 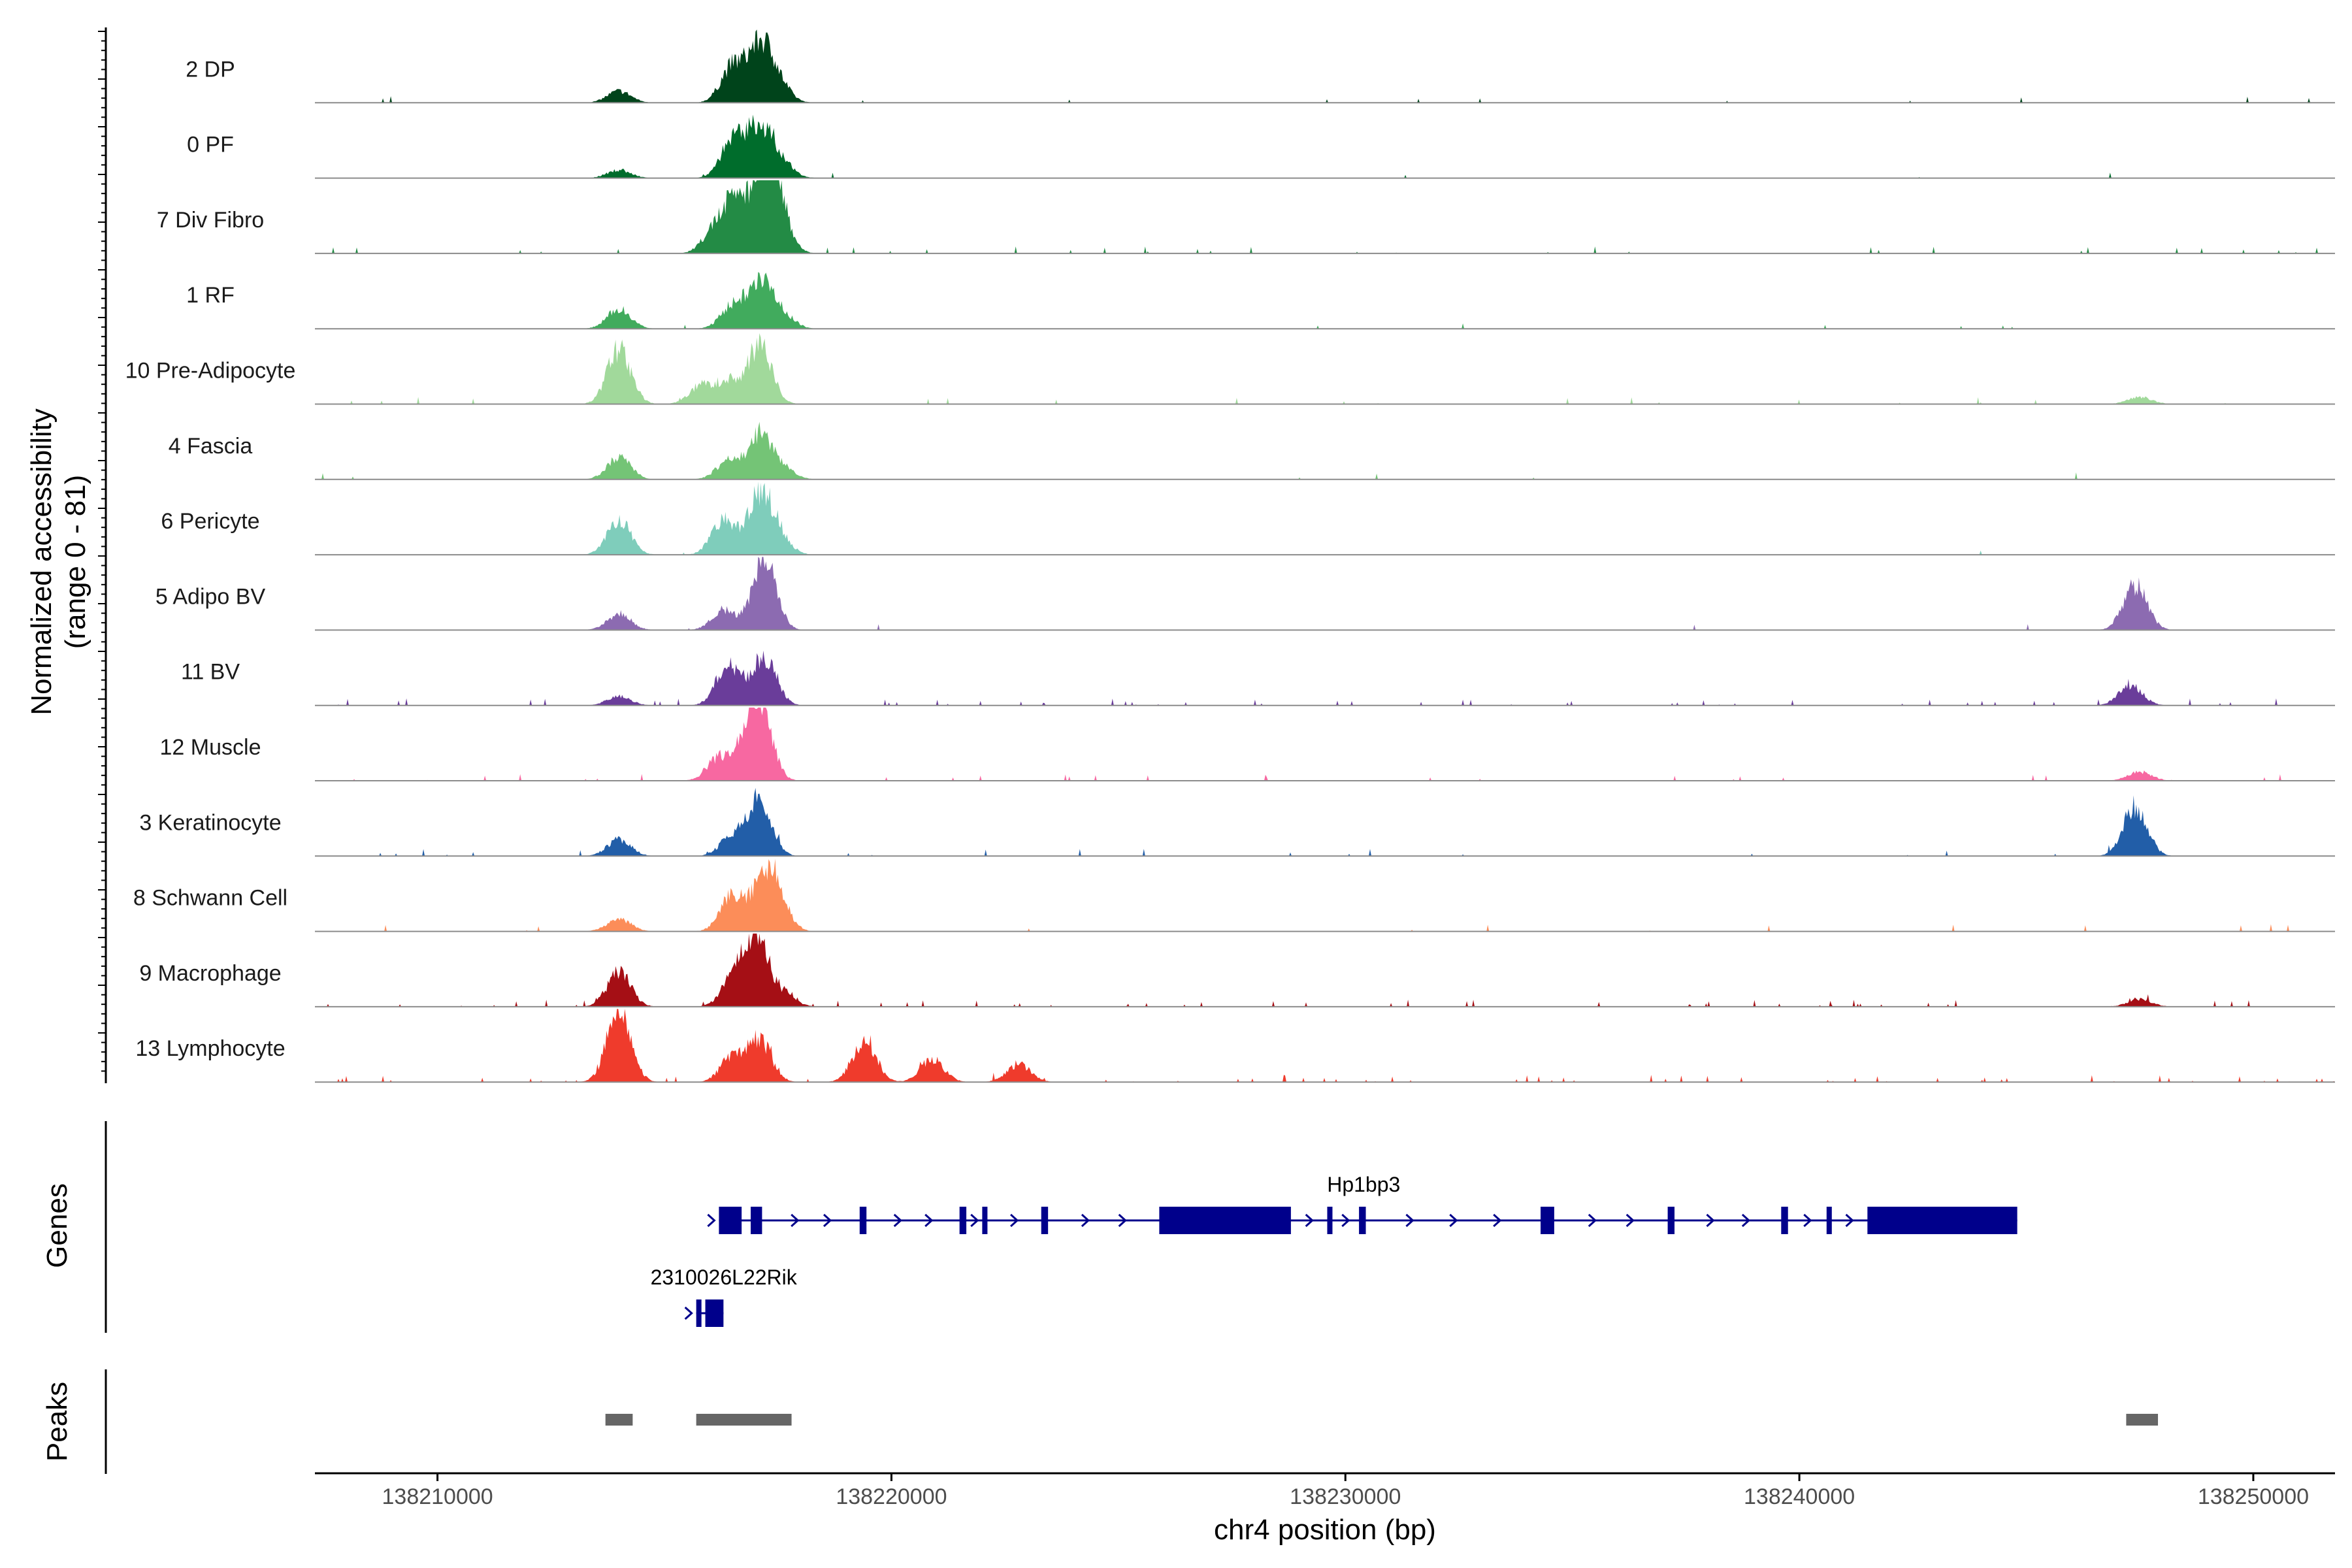 I want to click on track-label: 6 Pericyte, so click(x=210, y=521).